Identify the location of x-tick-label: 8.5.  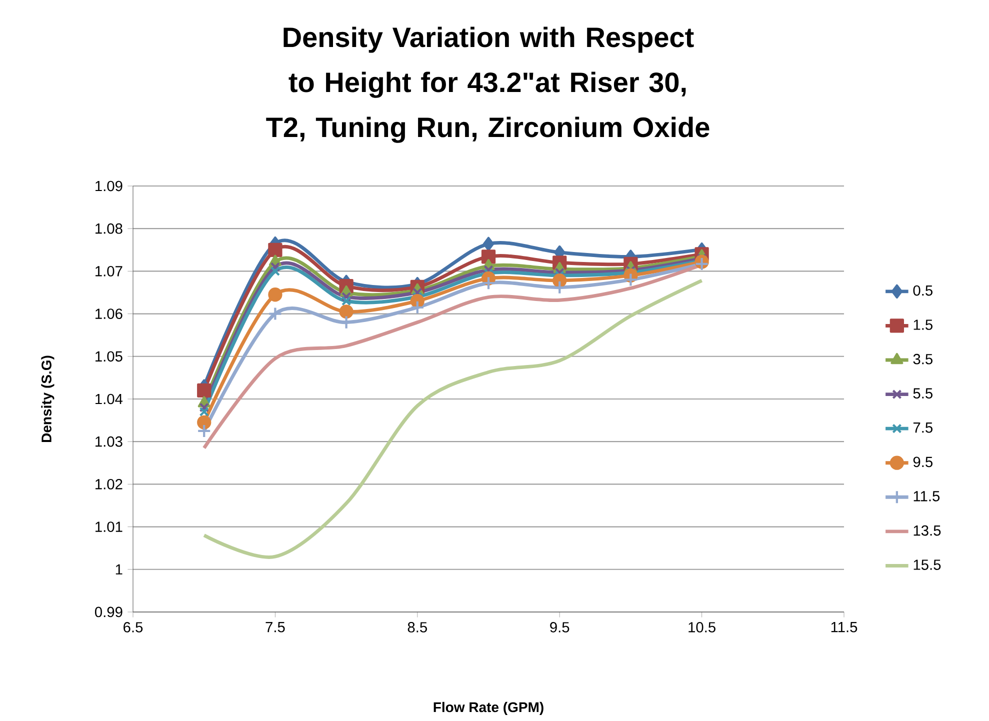
(417, 627).